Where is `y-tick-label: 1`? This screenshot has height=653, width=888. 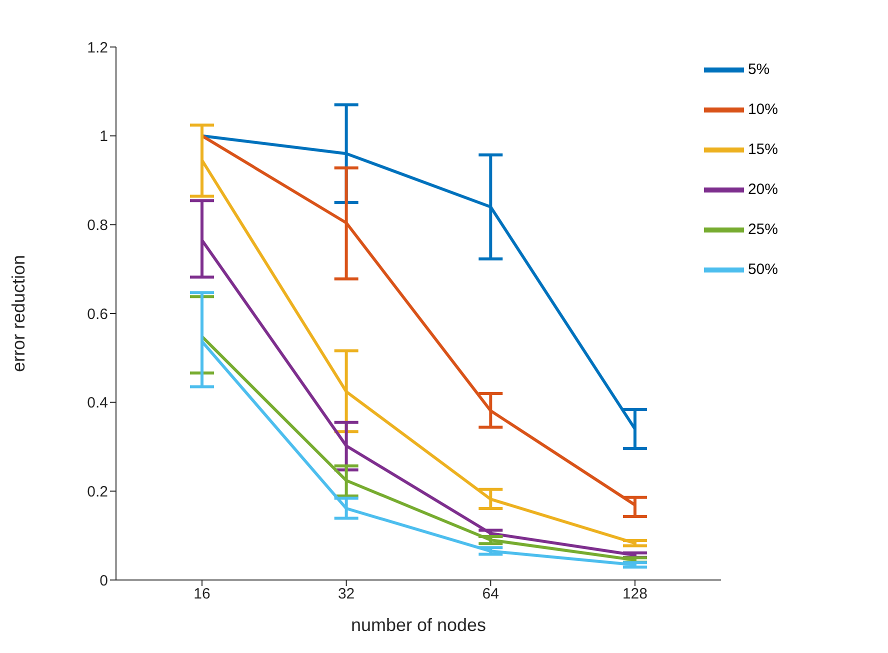
y-tick-label: 1 is located at coordinates (104, 137).